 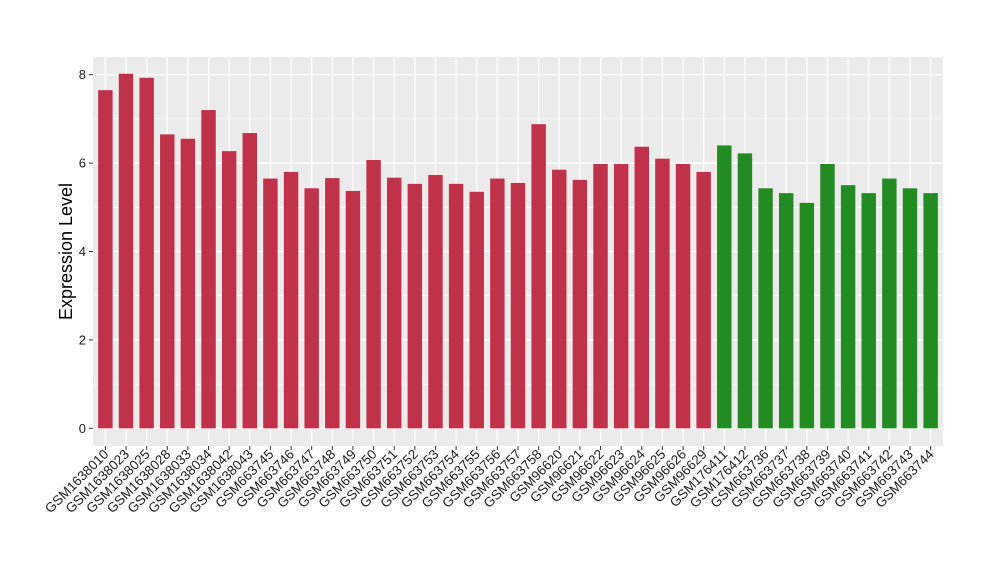 What do you see at coordinates (229, 290) in the screenshot?
I see `bar-GSM1638042` at bounding box center [229, 290].